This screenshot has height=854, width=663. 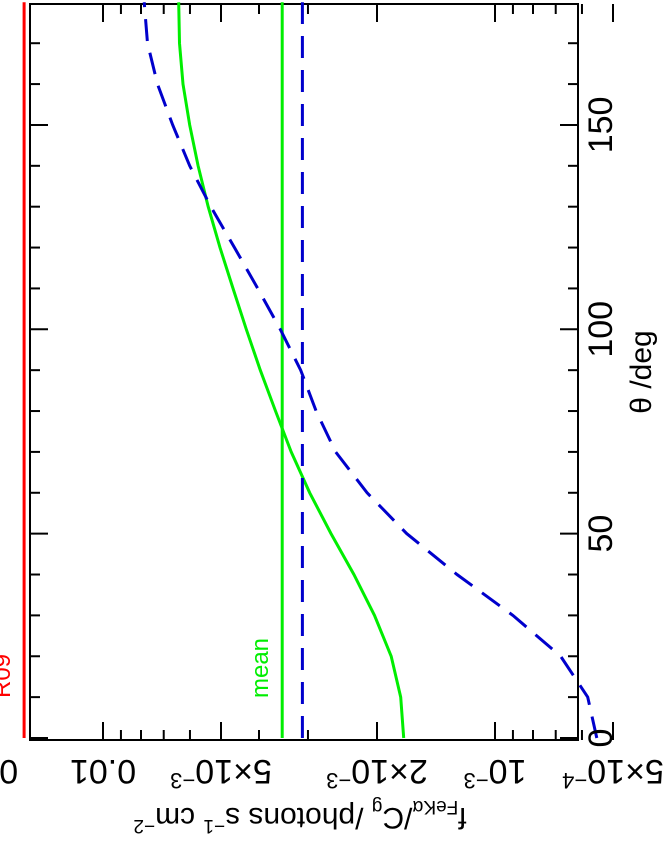 I want to click on y-title-main: f, so click(x=462, y=817).